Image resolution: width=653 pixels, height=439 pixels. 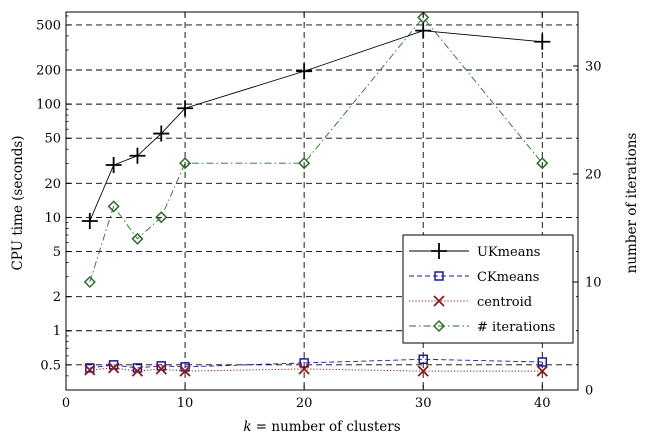 What do you see at coordinates (508, 277) in the screenshot?
I see `legend-label-ckmeans: CKmeans` at bounding box center [508, 277].